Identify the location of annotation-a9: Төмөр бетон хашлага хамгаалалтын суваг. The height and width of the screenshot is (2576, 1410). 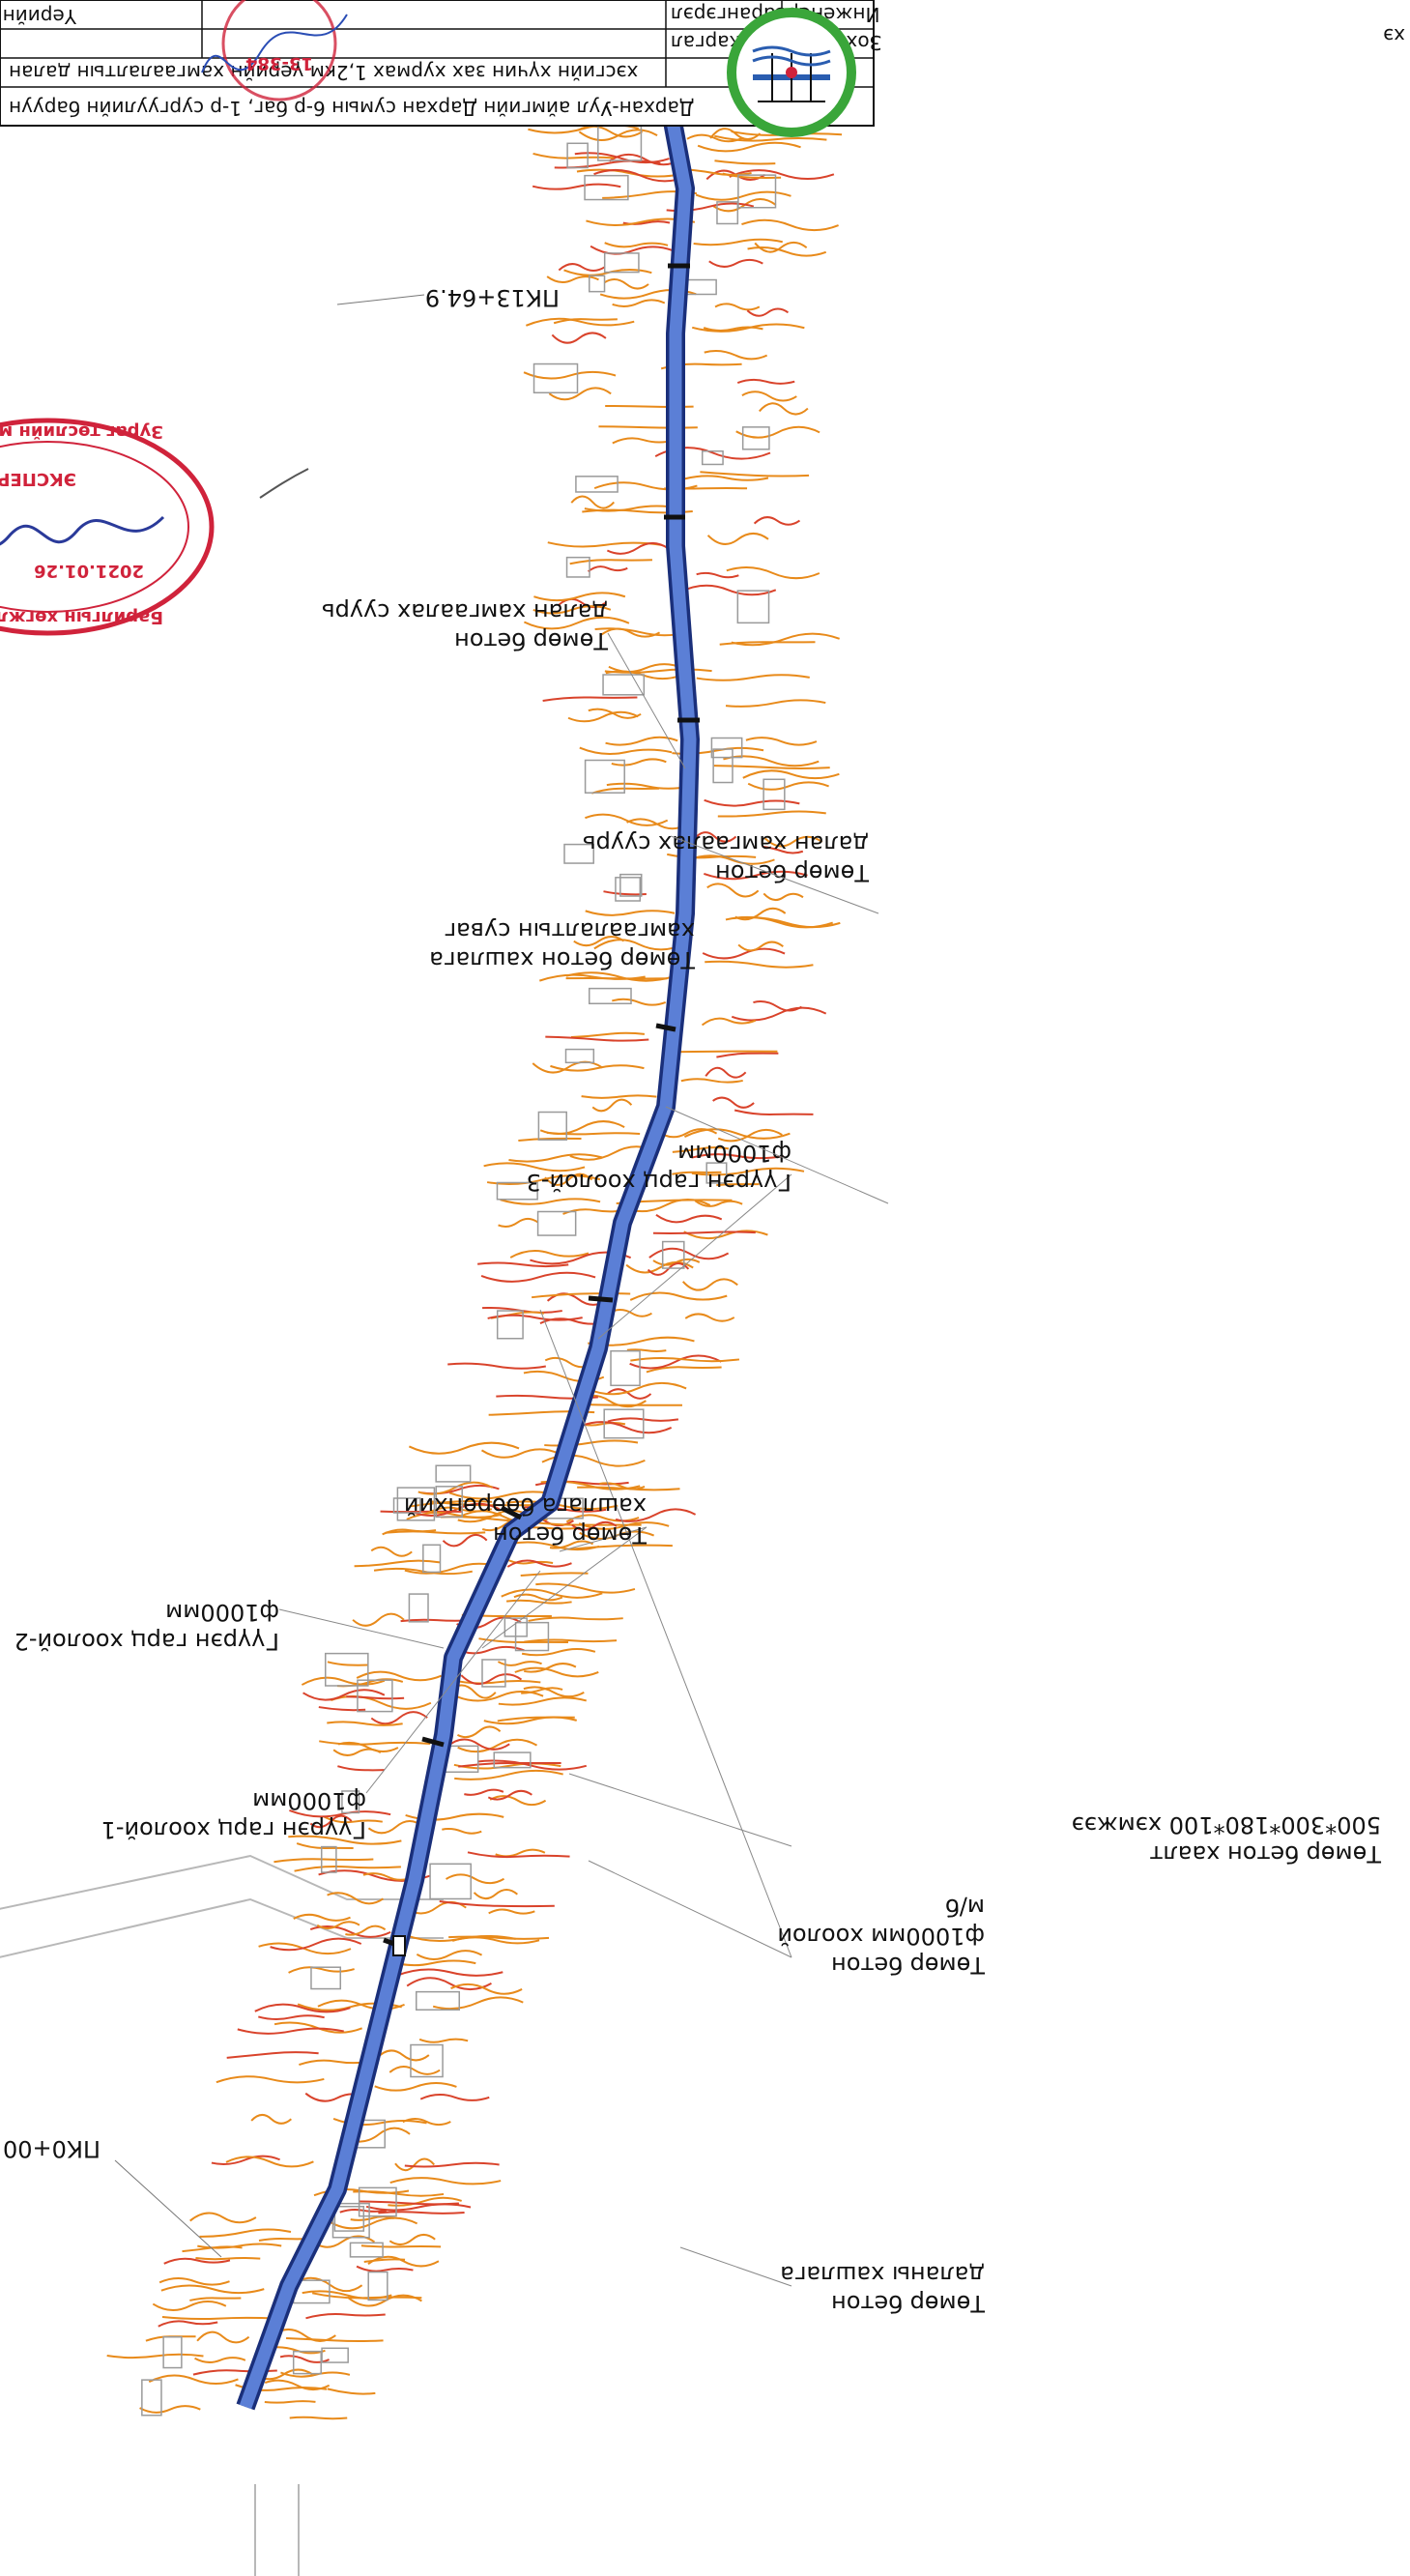
(654, 904).